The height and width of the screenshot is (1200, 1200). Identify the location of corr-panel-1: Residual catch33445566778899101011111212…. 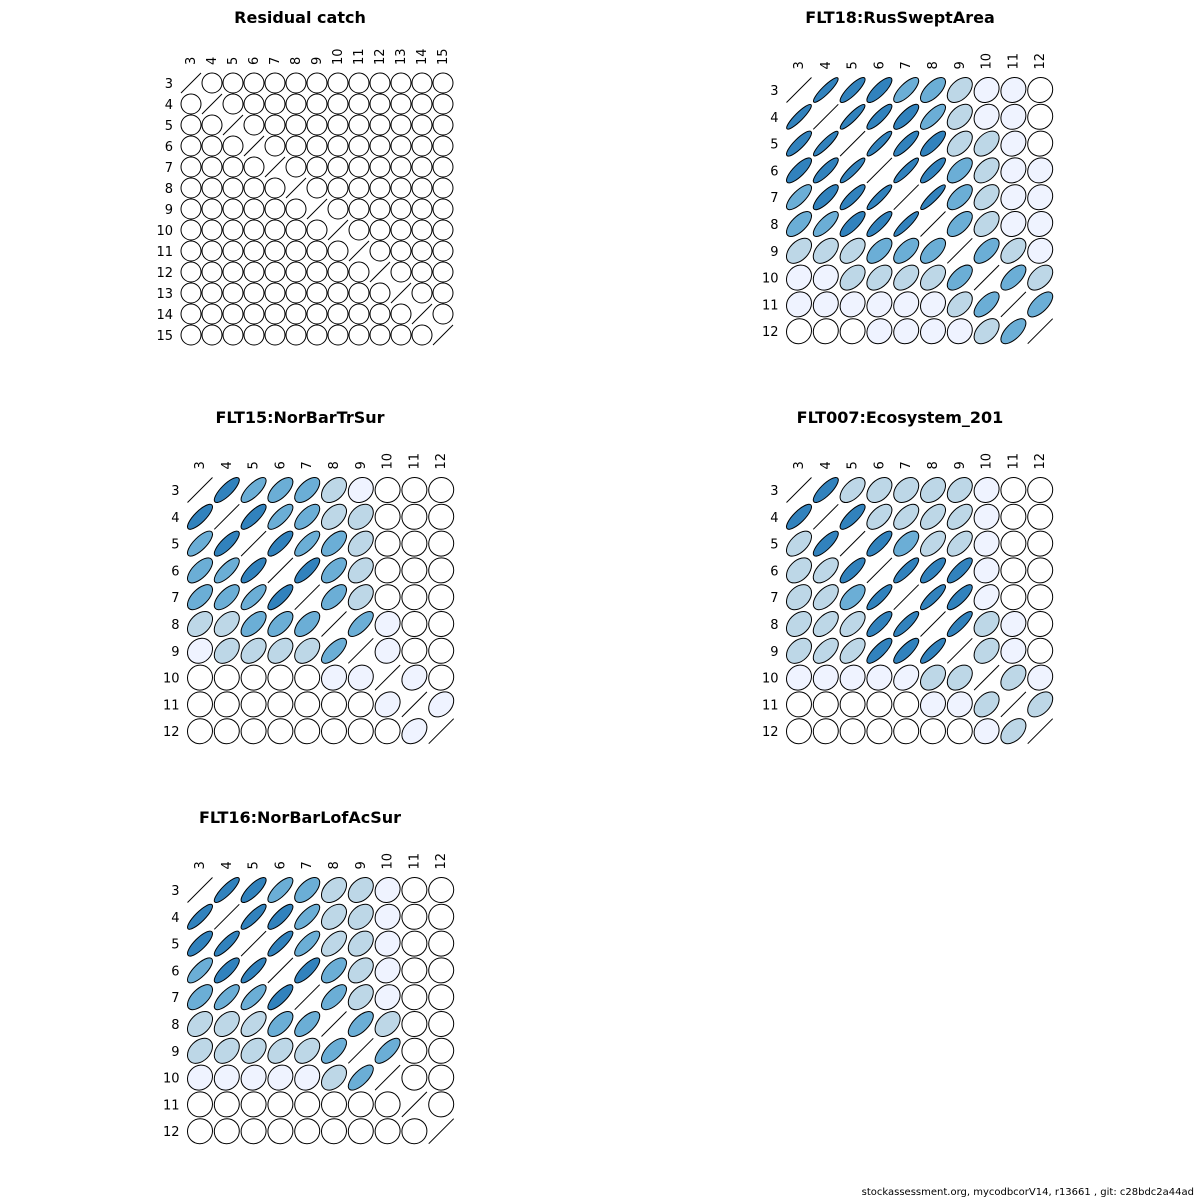
(305, 177).